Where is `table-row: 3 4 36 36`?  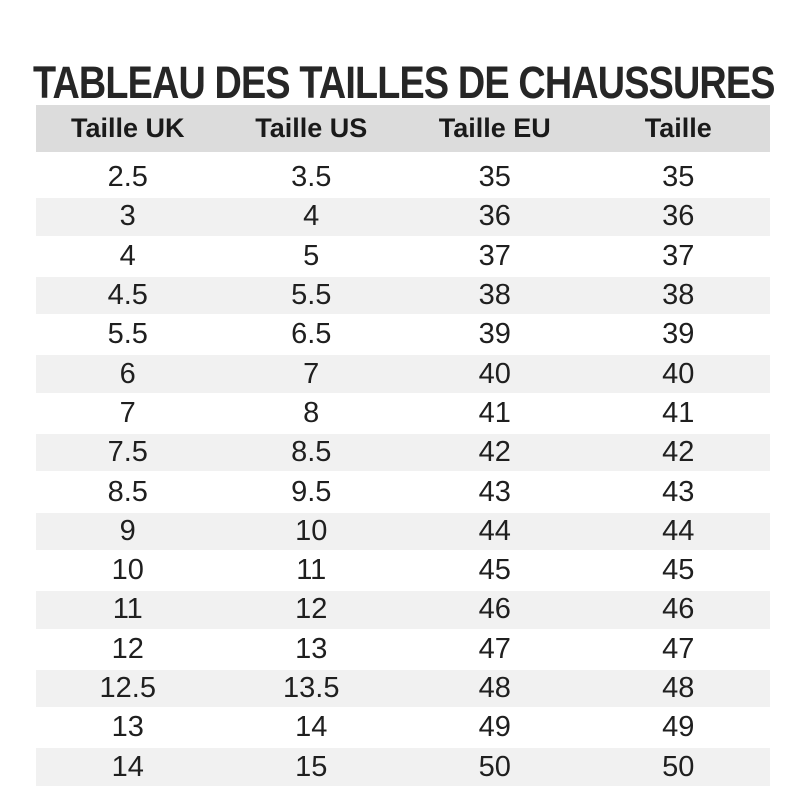 table-row: 3 4 36 36 is located at coordinates (403, 217).